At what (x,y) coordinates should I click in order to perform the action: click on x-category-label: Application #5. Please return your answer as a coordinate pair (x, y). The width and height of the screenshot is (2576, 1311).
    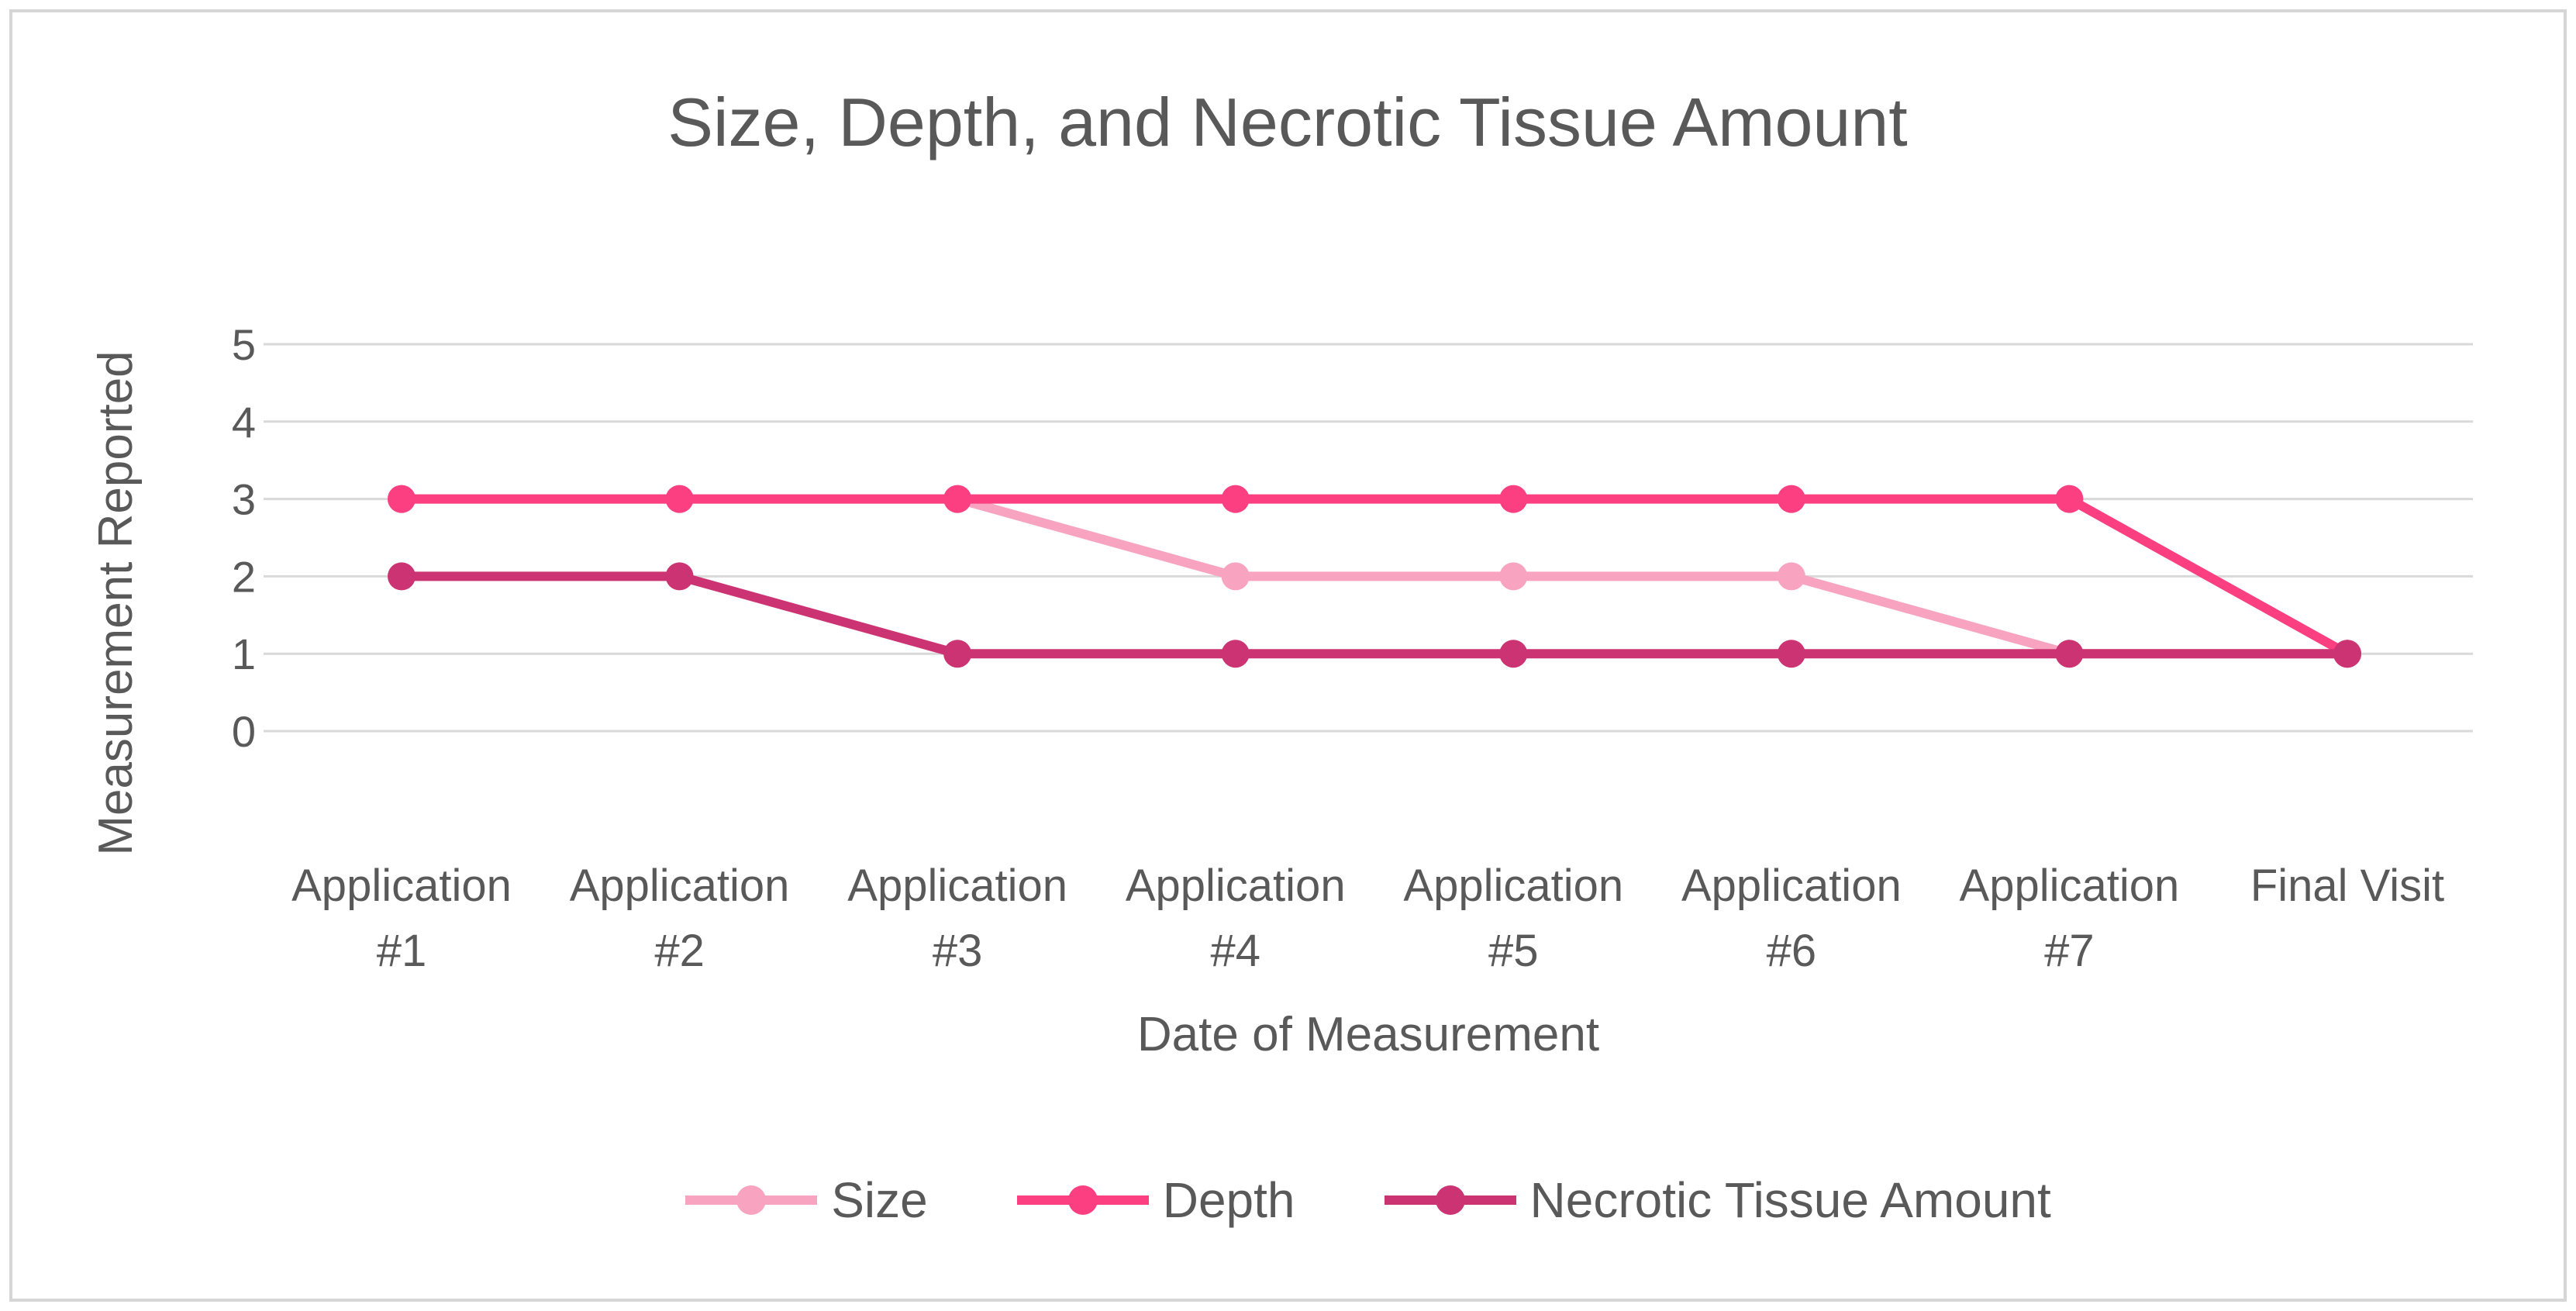
    Looking at the image, I should click on (1513, 918).